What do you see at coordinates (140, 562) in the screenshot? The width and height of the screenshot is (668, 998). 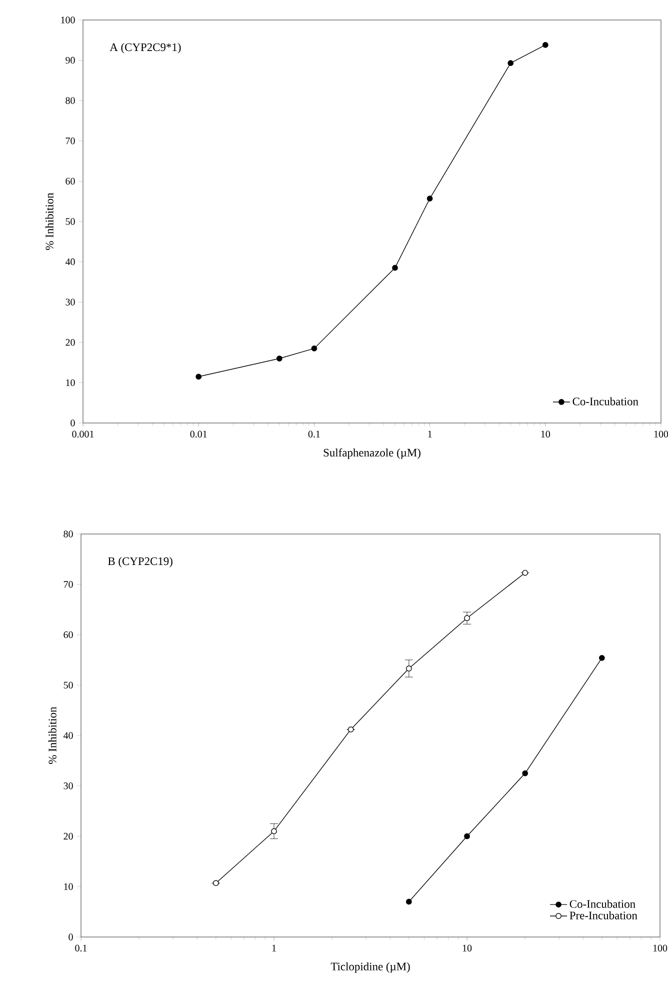 I see `annotation: B (CYP2C19)` at bounding box center [140, 562].